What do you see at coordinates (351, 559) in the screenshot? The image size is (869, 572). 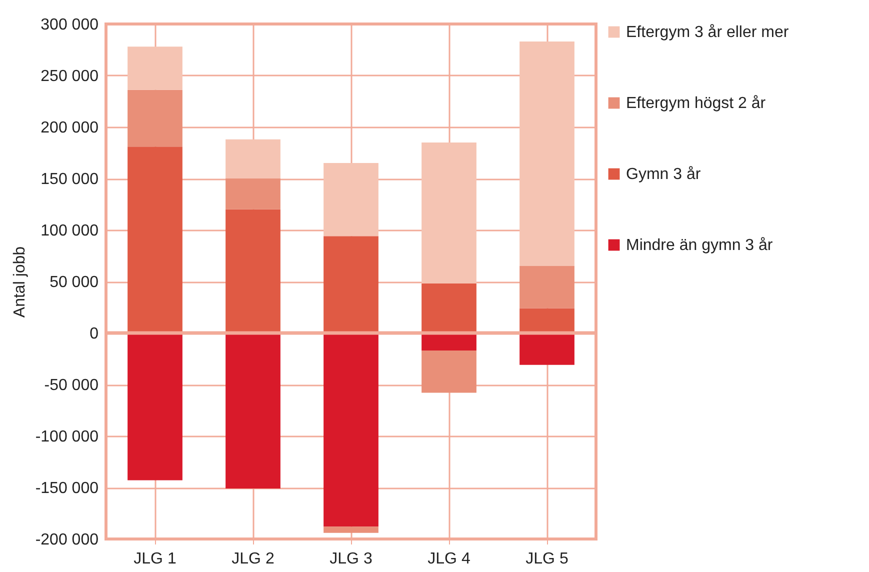 I see `x-tick-label: JLG 3` at bounding box center [351, 559].